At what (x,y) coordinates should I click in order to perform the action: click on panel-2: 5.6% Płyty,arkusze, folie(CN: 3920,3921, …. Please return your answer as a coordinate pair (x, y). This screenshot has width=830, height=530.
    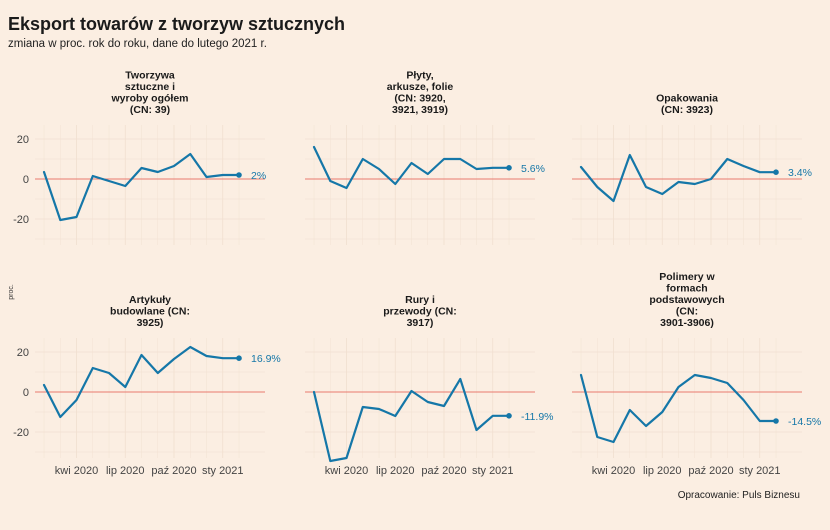
    Looking at the image, I should click on (425, 157).